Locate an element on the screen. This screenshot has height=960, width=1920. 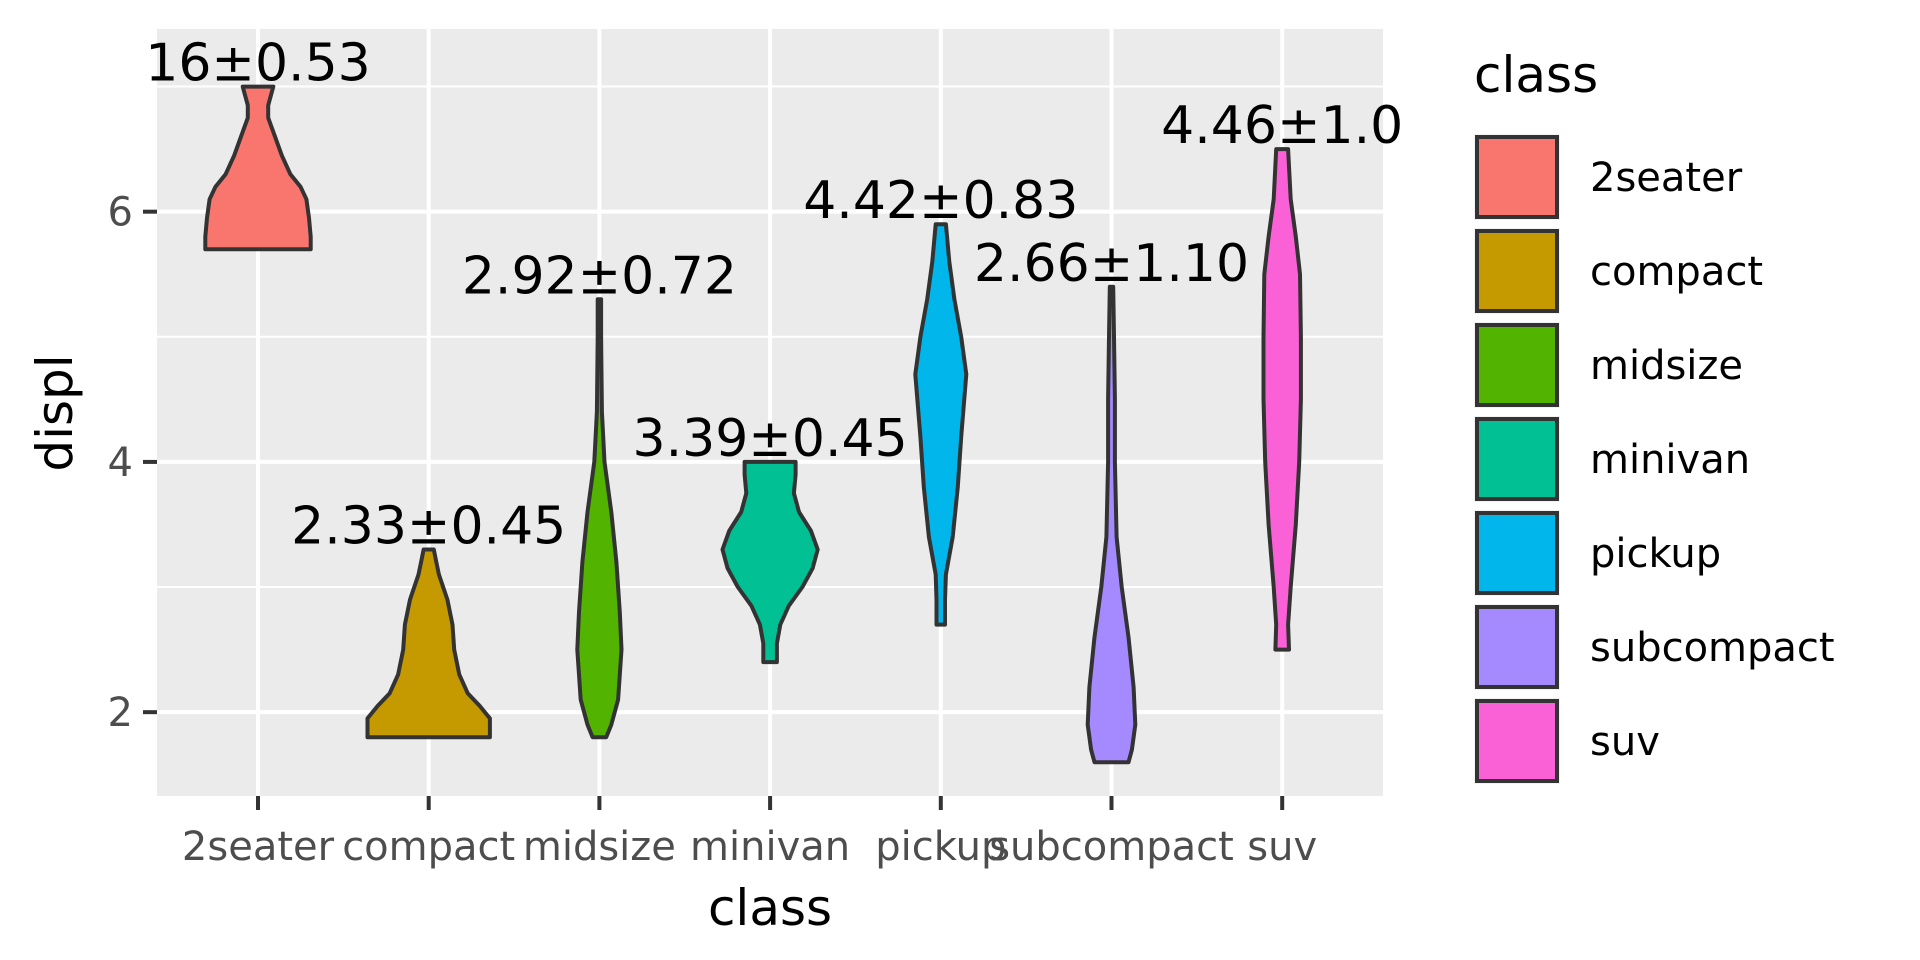
x-tick-label: subcompact is located at coordinates (1111, 847).